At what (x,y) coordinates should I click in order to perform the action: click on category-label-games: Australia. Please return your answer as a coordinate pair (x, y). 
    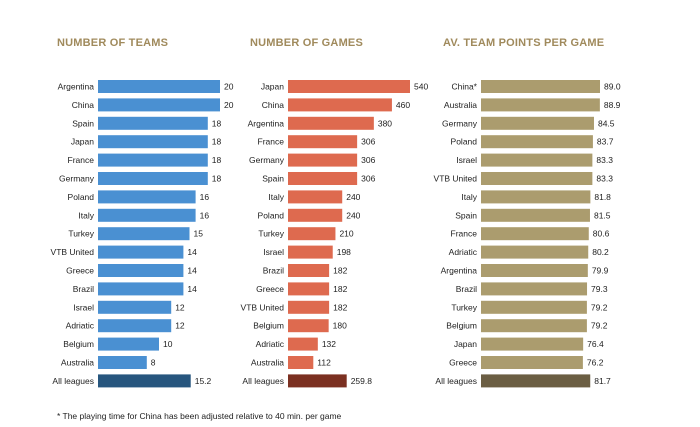
    Looking at the image, I should click on (267, 363).